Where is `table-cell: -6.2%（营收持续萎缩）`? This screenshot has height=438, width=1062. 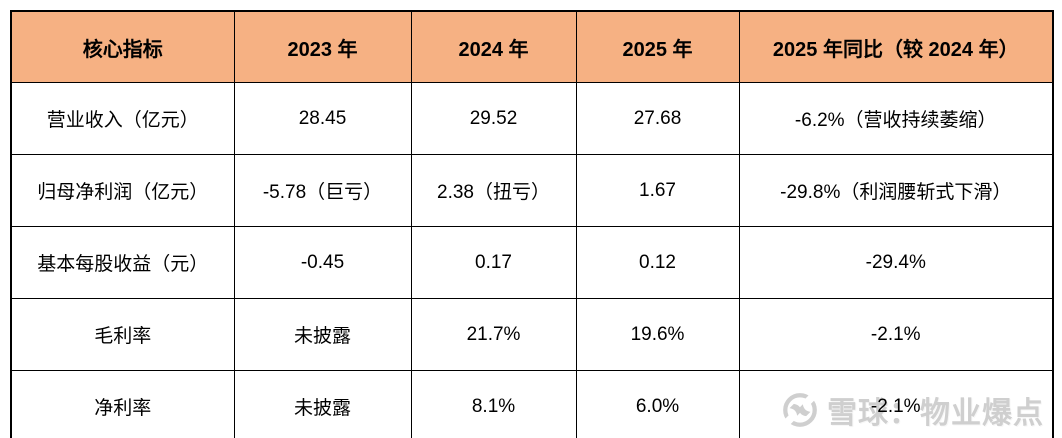
table-cell: -6.2%（营收持续萎缩） is located at coordinates (896, 118).